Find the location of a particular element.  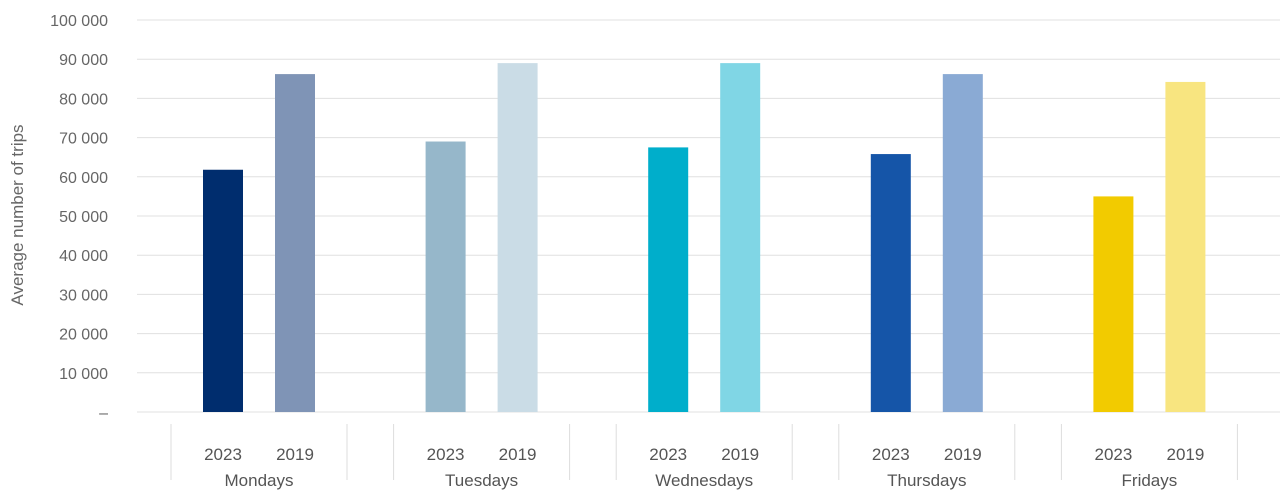

y-tick-label: 90 000 is located at coordinates (83, 60).